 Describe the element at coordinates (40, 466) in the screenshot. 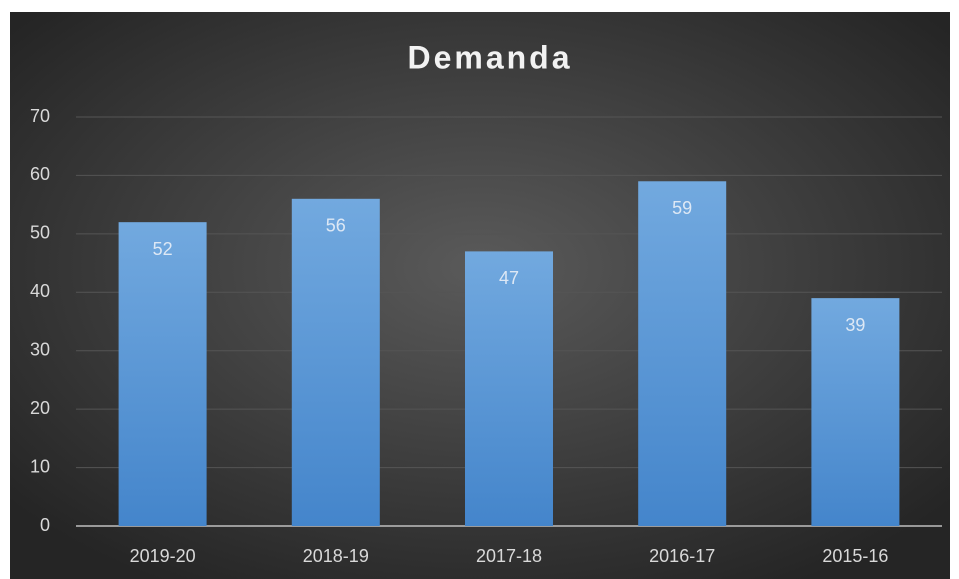

I see `y-tick-label: 10` at that location.